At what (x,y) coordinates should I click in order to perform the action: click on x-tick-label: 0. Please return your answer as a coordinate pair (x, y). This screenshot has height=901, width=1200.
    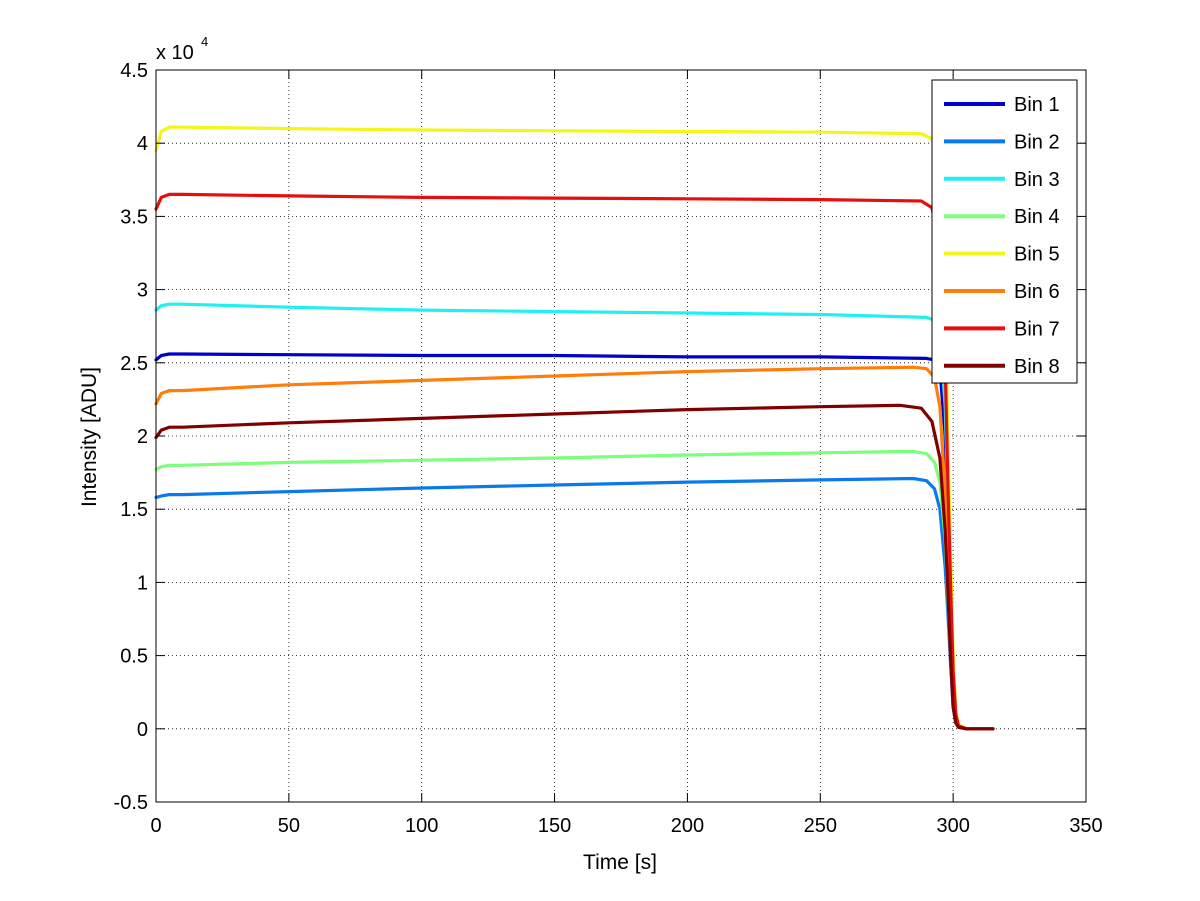
    Looking at the image, I should click on (155, 826).